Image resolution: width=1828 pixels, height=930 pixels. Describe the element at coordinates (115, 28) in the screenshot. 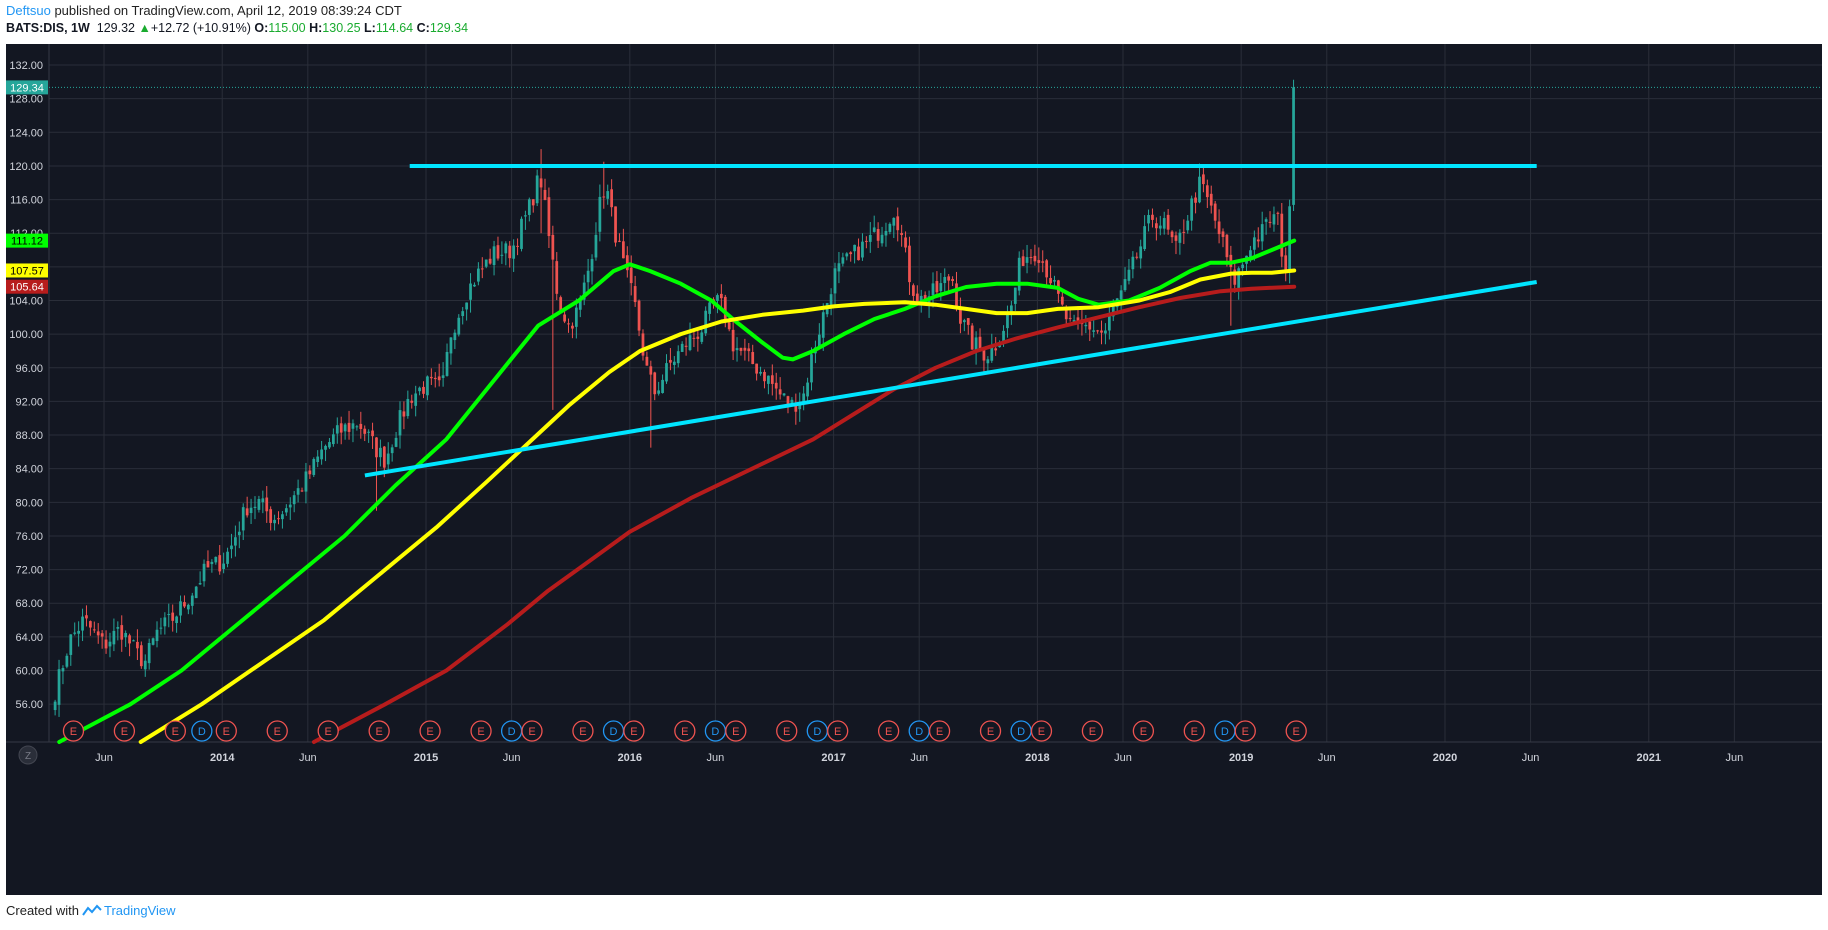

I see `last-price: 129.32` at that location.